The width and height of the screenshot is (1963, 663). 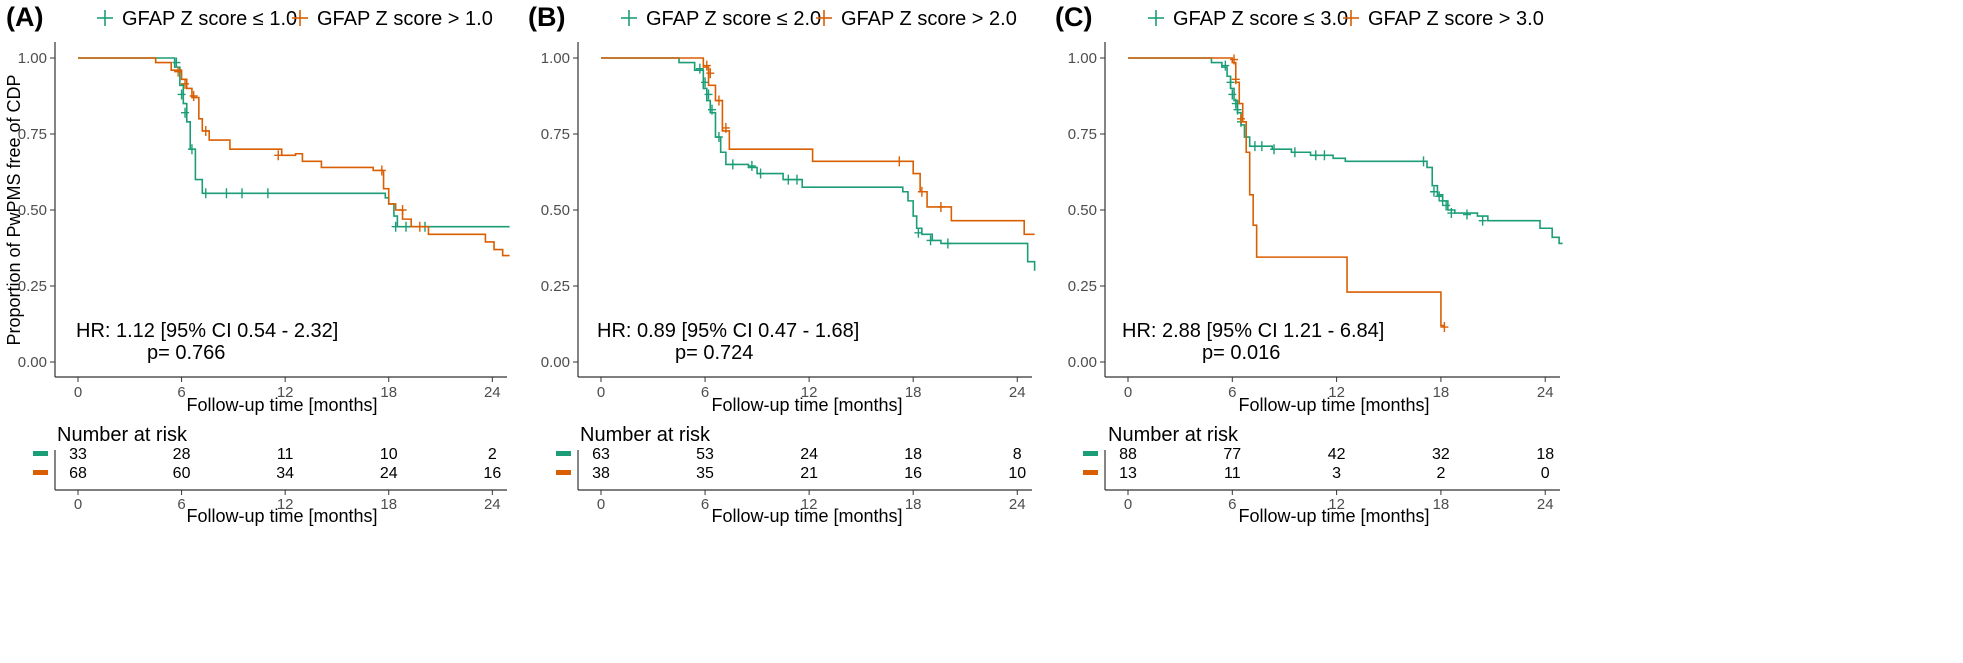 What do you see at coordinates (285, 454) in the screenshot?
I see `risk-count-low: 11` at bounding box center [285, 454].